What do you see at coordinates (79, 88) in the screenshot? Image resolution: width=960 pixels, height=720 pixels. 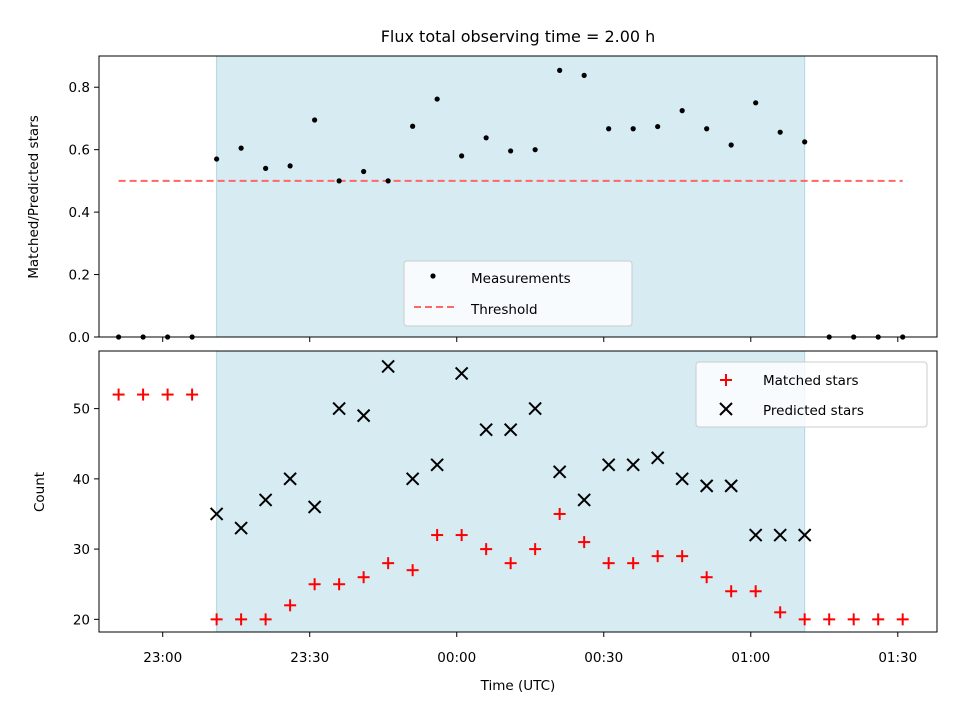 I see `ratio-y-tick-label: 0.8` at bounding box center [79, 88].